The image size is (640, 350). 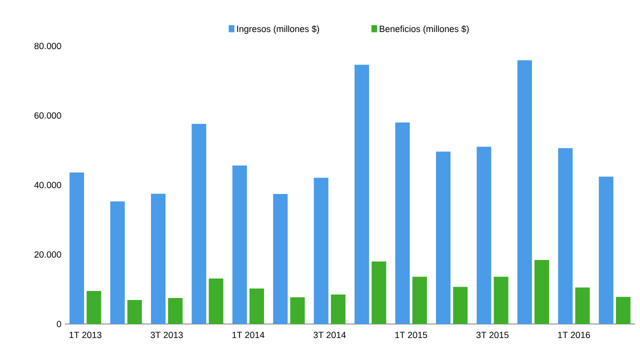 I want to click on x-tick-label: 3T 2014, so click(x=330, y=335).